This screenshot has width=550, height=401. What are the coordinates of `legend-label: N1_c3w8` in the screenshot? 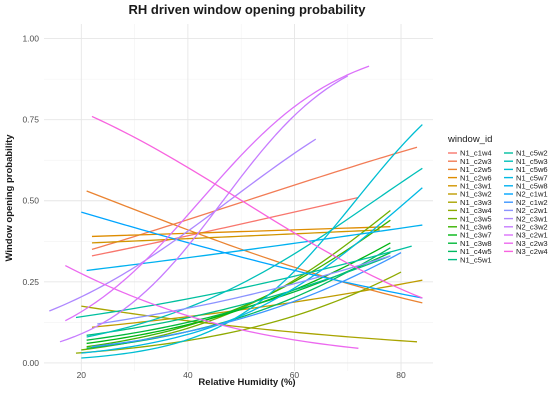 It's located at (476, 243).